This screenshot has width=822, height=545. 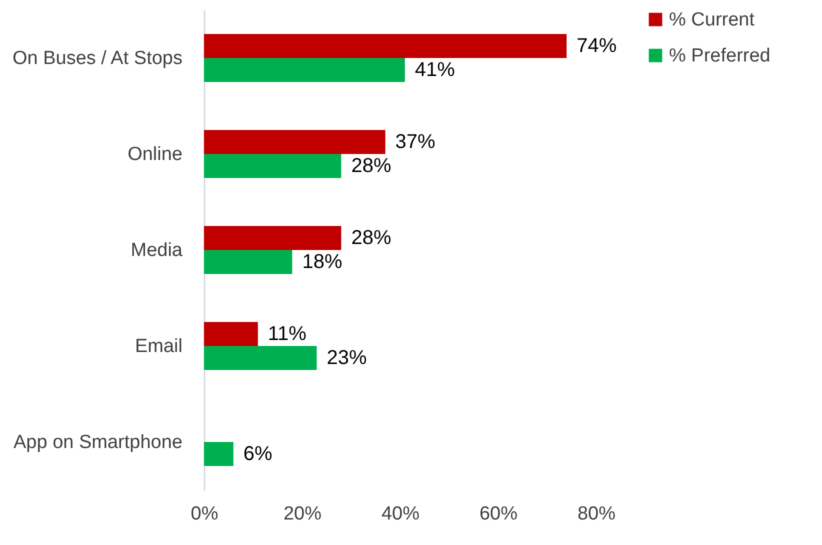 I want to click on data-label: 41%, so click(x=435, y=70).